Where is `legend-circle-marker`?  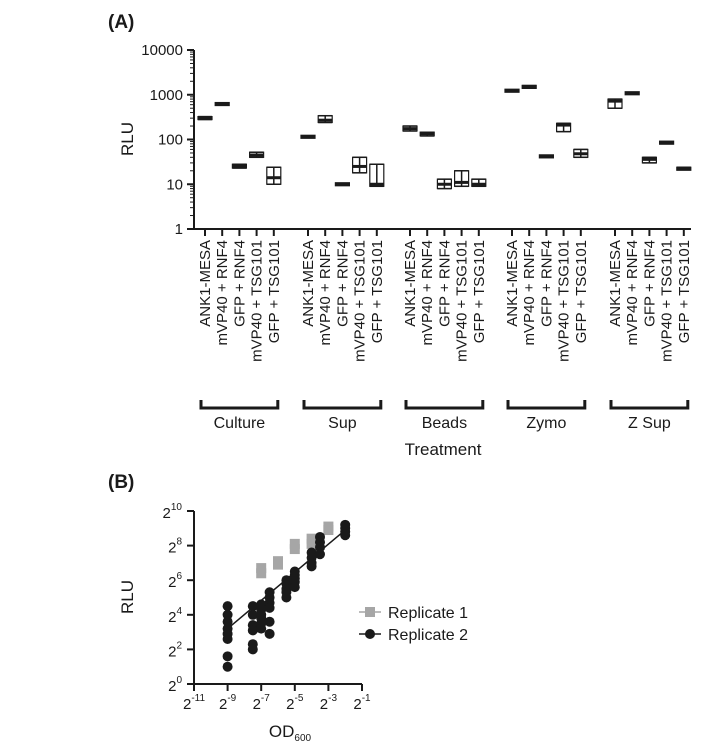
legend-circle-marker is located at coordinates (370, 634).